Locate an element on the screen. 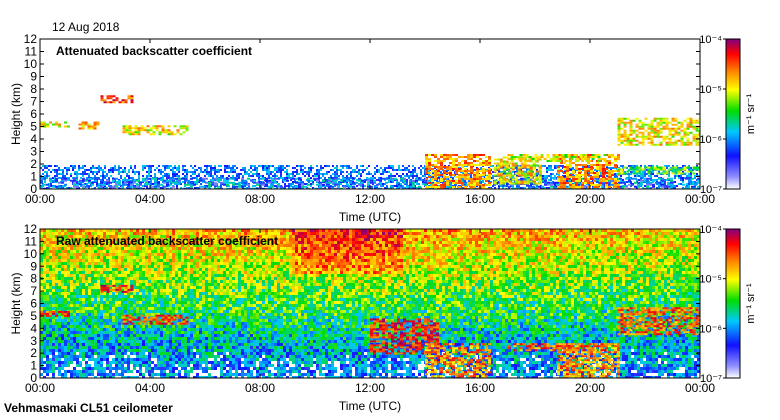 The width and height of the screenshot is (780, 420). instrument-label: Vehmasmaki CL51 ceilometer is located at coordinates (88, 408).